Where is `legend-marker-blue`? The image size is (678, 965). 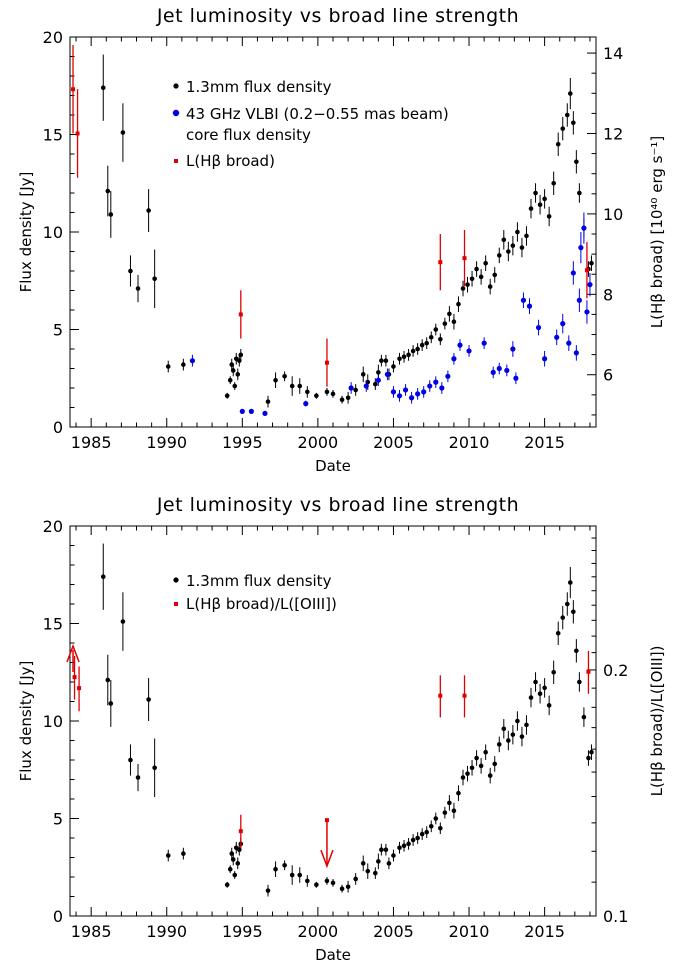
legend-marker-blue is located at coordinates (176, 113).